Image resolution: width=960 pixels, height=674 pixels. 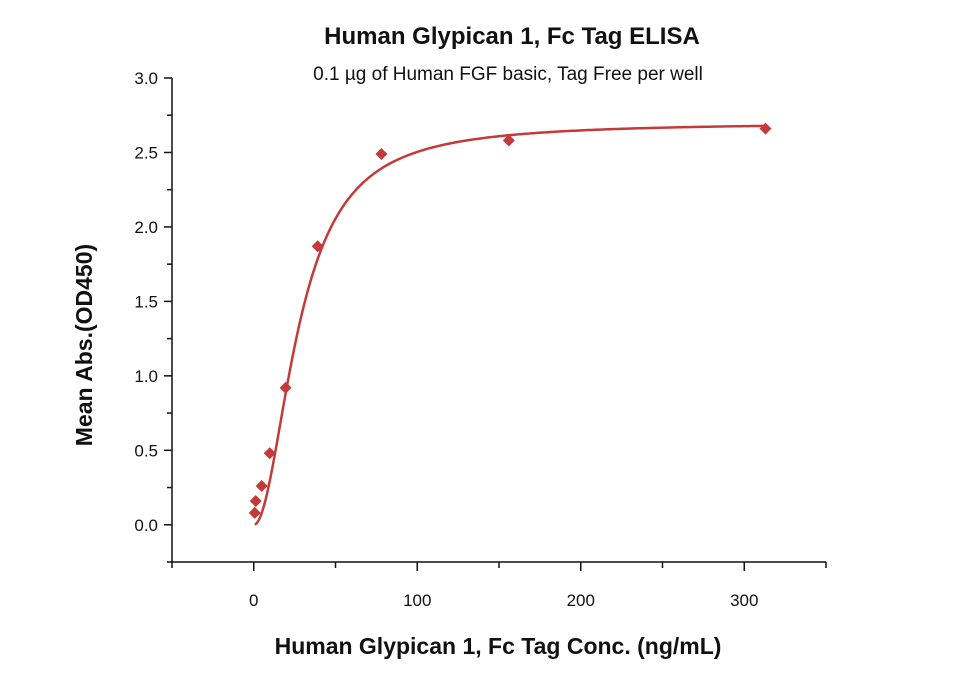 I want to click on y-axis-label: Mean Abs.(OD450), so click(x=84, y=345).